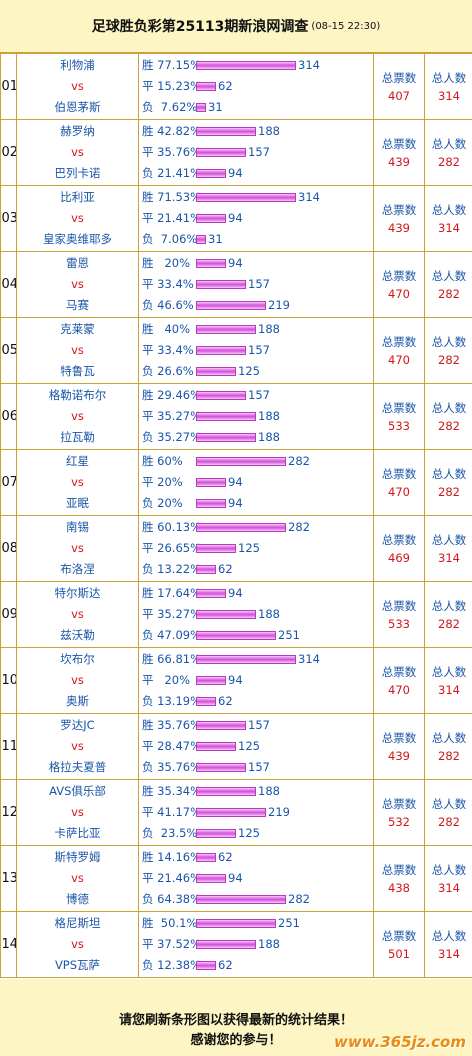  I want to click on away-team: 奥斯, so click(77, 701).